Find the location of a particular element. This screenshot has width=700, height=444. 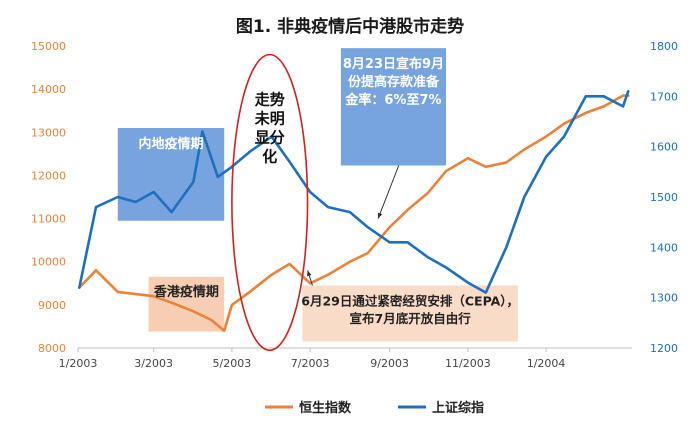

annotation-text-trend: 显分 is located at coordinates (270, 138).